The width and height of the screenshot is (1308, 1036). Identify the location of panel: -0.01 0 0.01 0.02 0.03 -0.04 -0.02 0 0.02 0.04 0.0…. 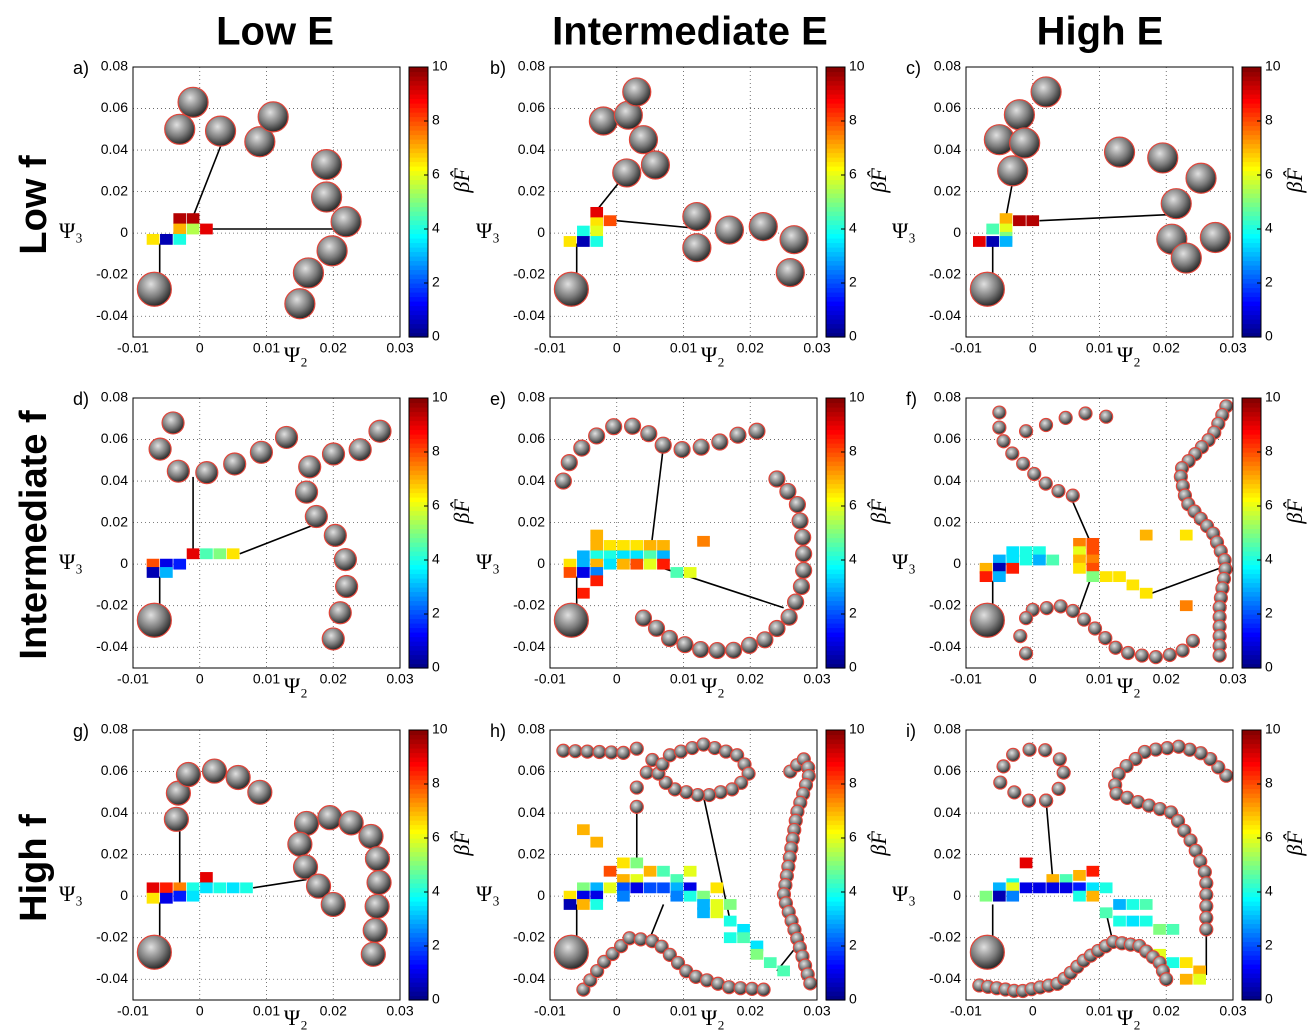
(683, 543).